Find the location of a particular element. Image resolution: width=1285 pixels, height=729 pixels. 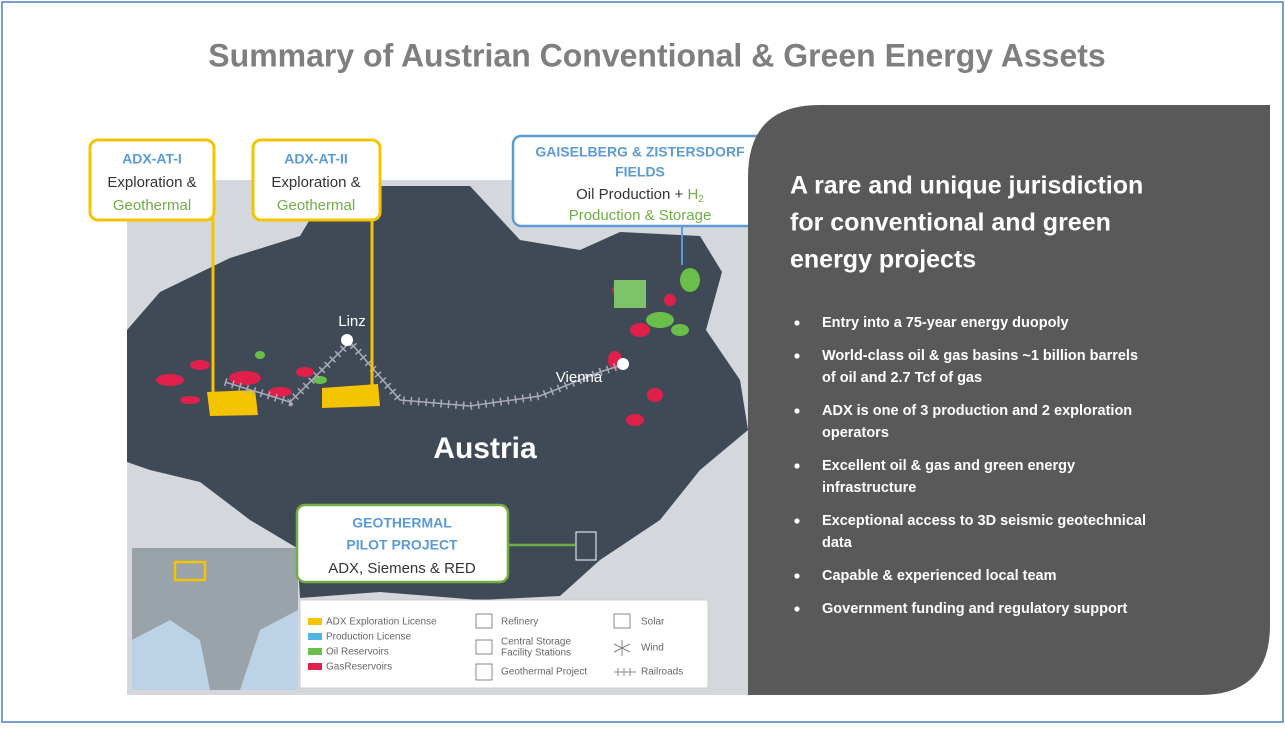

bullet-text: Capable & experienced local team is located at coordinates (939, 576).